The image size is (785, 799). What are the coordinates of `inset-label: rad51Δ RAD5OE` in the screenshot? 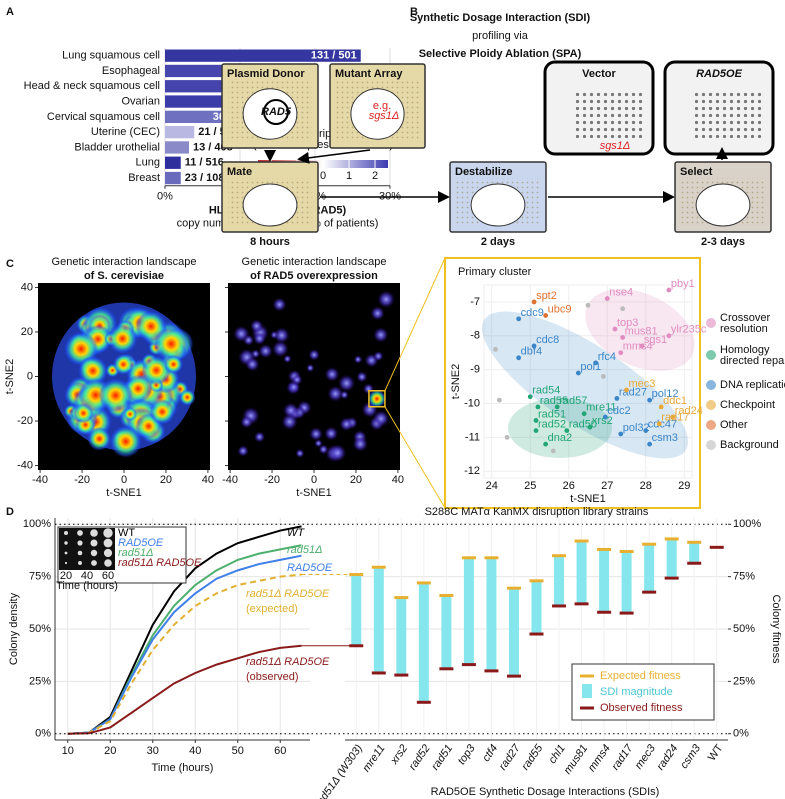 It's located at (160, 563).